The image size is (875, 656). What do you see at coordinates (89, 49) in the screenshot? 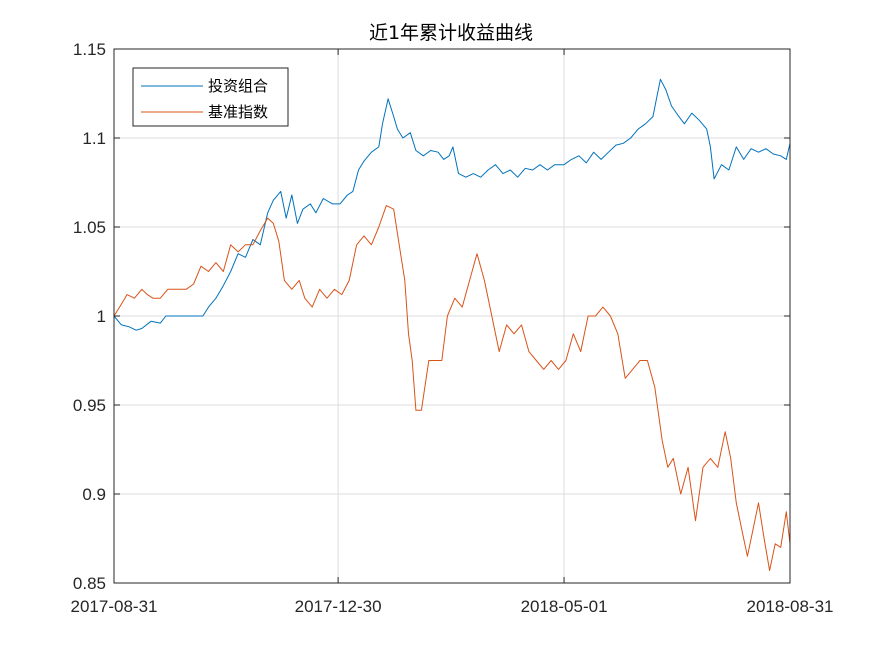
I see `y-tick-label: 1.15` at bounding box center [89, 49].